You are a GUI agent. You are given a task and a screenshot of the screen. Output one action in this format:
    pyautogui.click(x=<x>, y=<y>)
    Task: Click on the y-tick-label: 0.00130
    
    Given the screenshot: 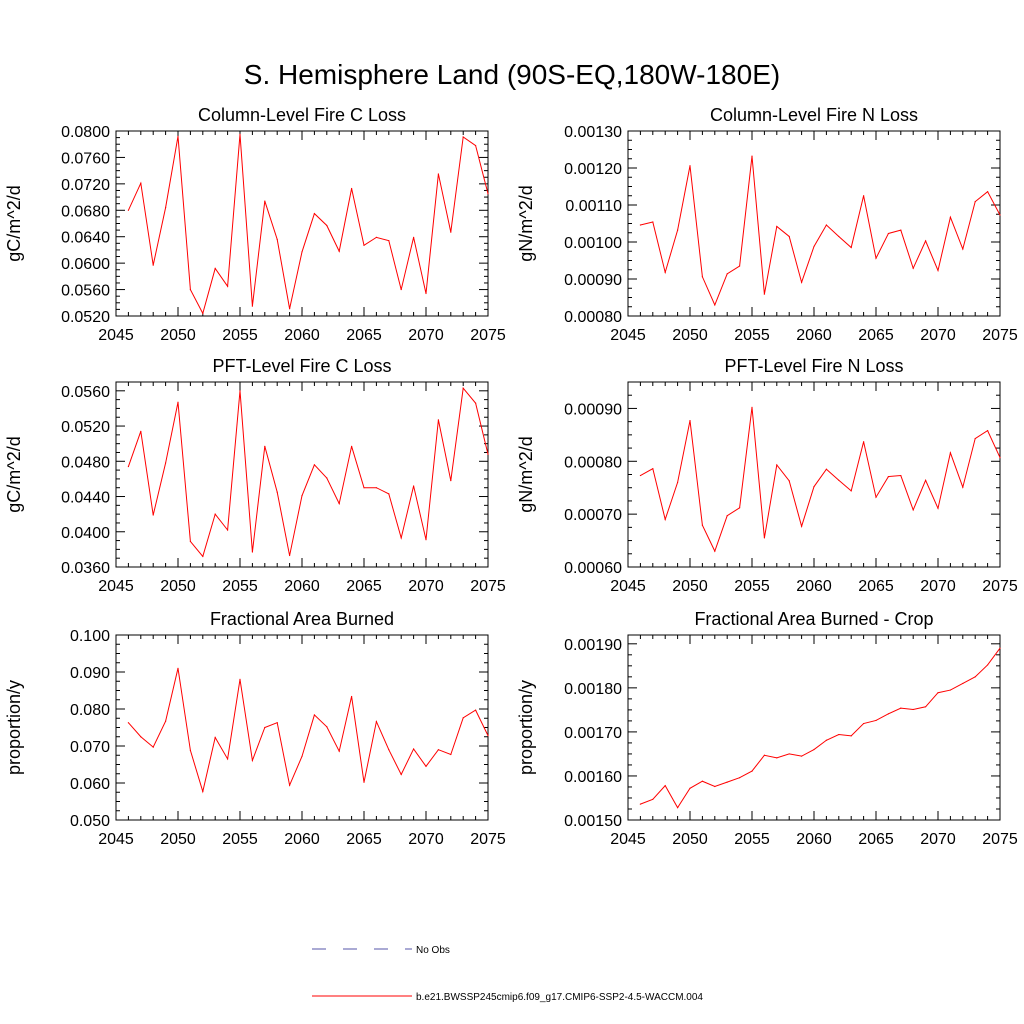 What is the action you would take?
    pyautogui.click(x=593, y=132)
    